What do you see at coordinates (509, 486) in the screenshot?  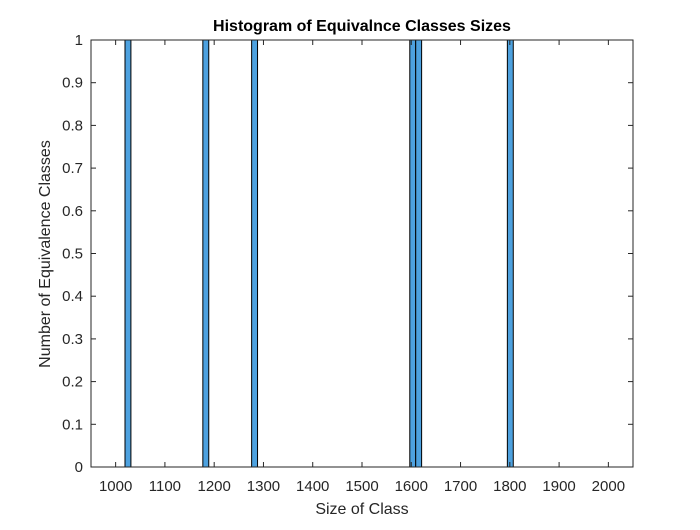 I see `x-tick-label: 1800` at bounding box center [509, 486].